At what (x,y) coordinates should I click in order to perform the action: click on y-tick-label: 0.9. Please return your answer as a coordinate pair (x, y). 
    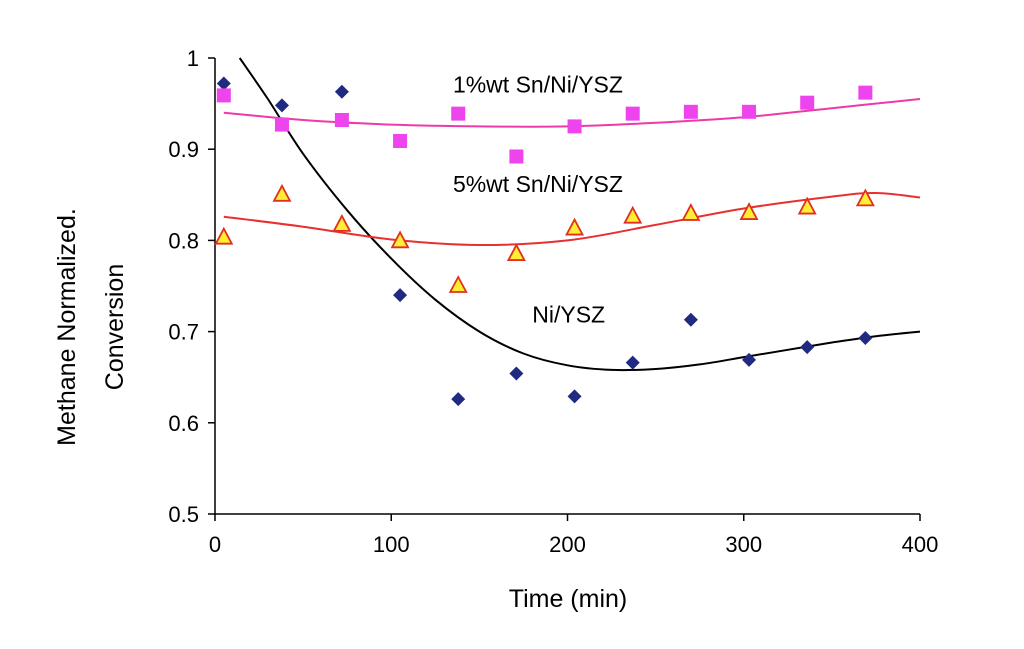
    Looking at the image, I should click on (183, 149).